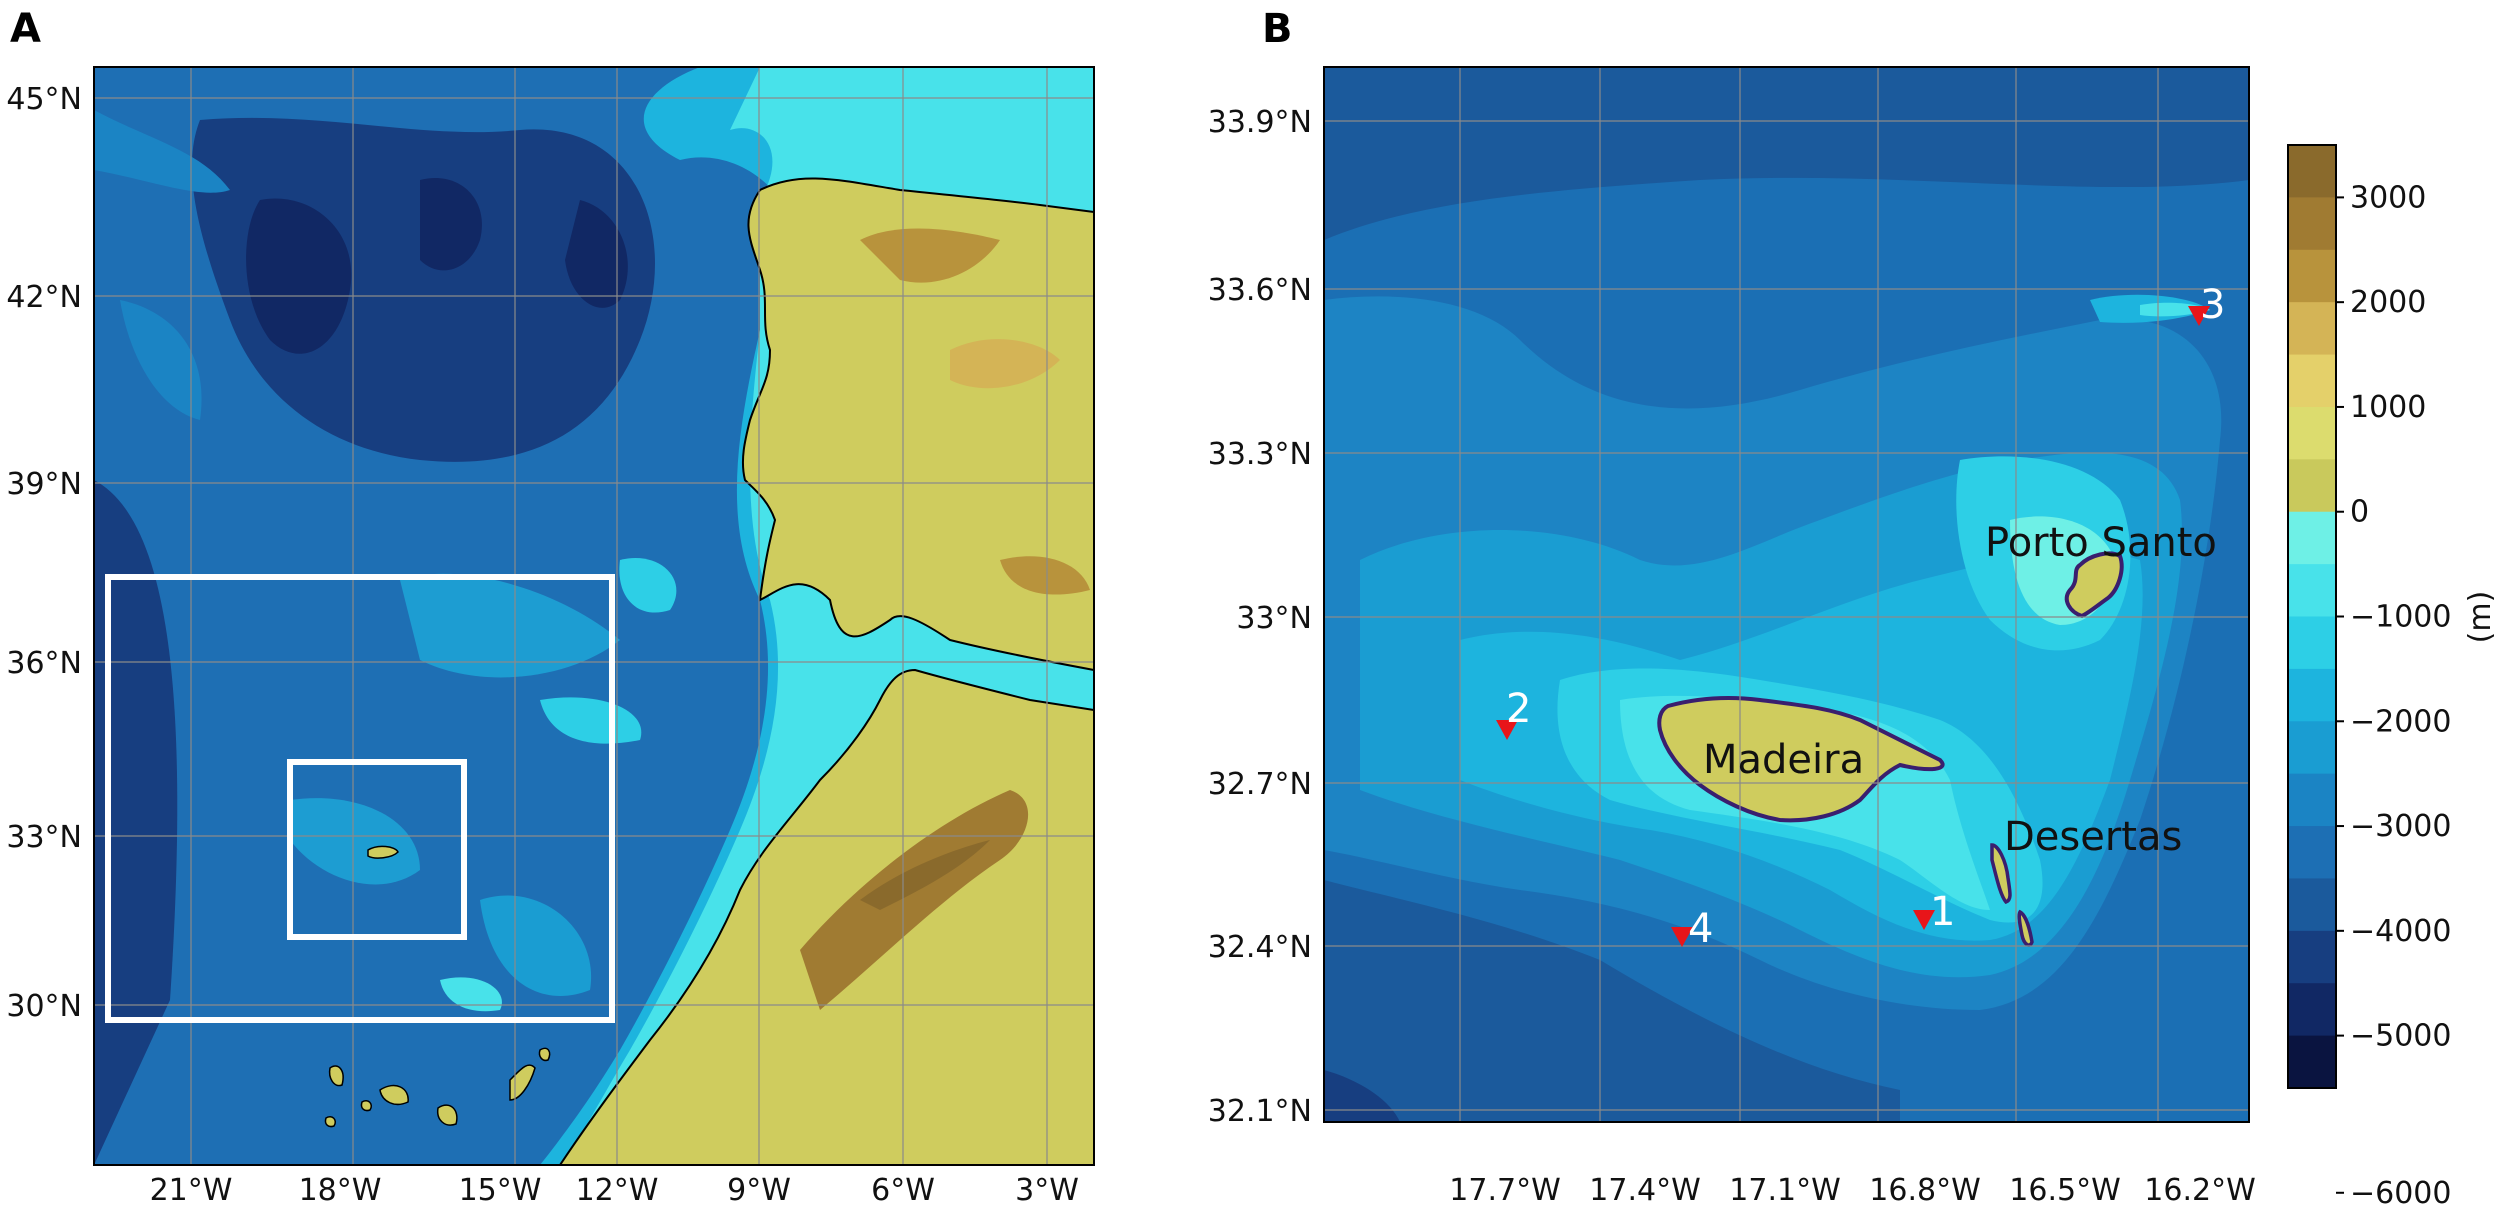  I want to click on desertas-island-north, so click(2001, 874).